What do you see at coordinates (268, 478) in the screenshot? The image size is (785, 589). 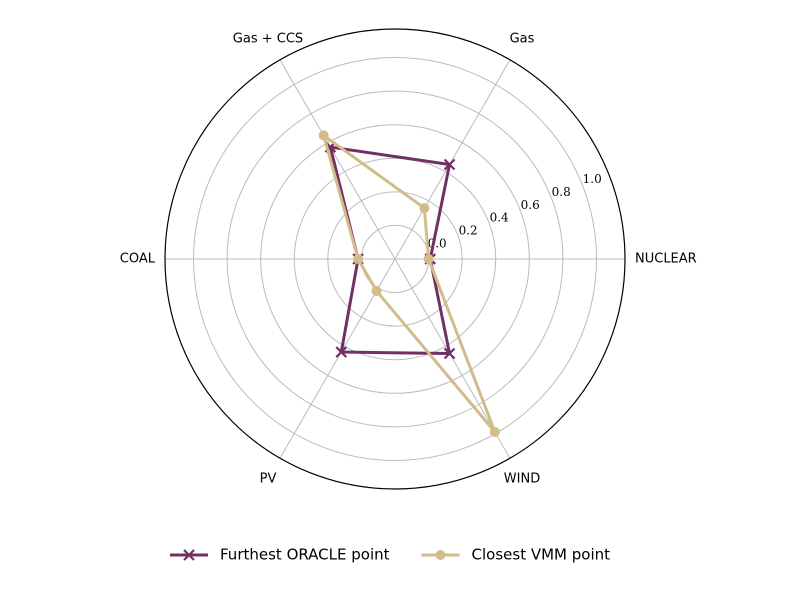 I see `category-label: PV` at bounding box center [268, 478].